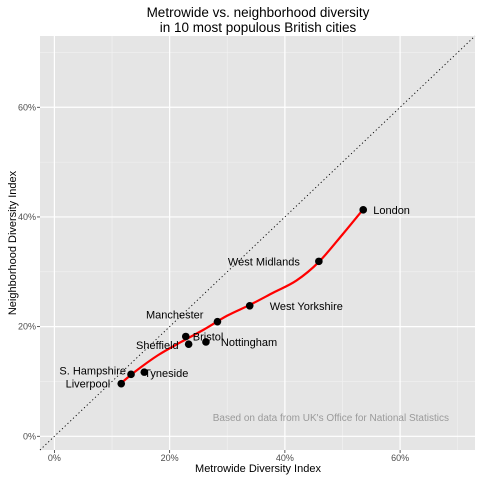 Image resolution: width=480 pixels, height=480 pixels. Describe the element at coordinates (363, 210) in the screenshot. I see `point-london` at that location.